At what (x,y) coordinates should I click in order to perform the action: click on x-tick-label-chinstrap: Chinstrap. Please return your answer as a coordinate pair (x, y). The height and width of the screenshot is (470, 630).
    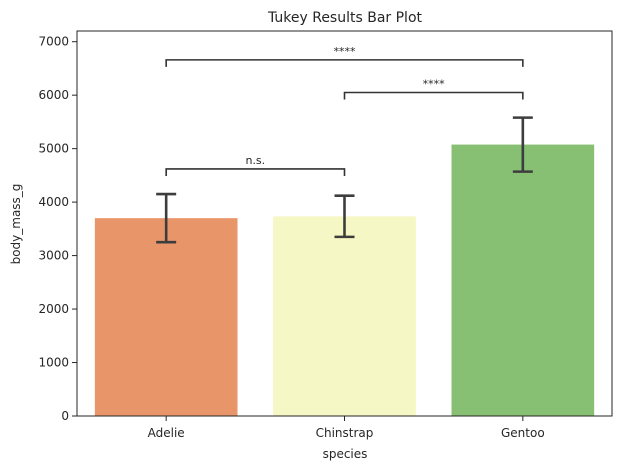
    Looking at the image, I should click on (345, 433).